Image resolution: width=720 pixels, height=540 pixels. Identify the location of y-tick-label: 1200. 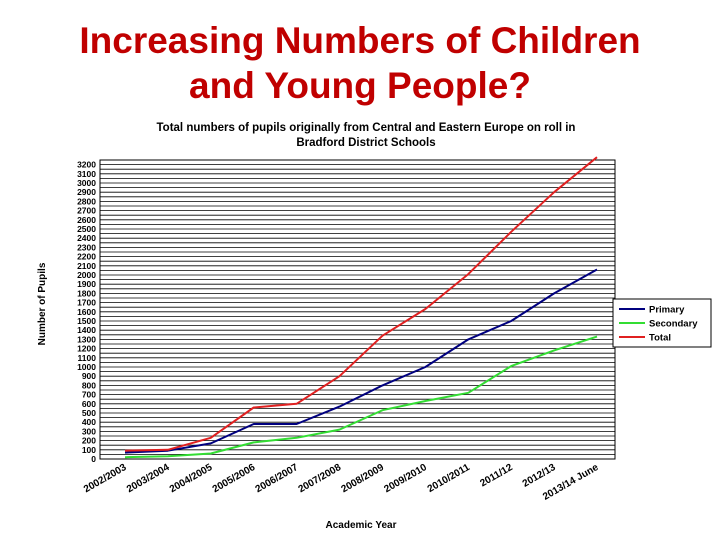
(86, 349).